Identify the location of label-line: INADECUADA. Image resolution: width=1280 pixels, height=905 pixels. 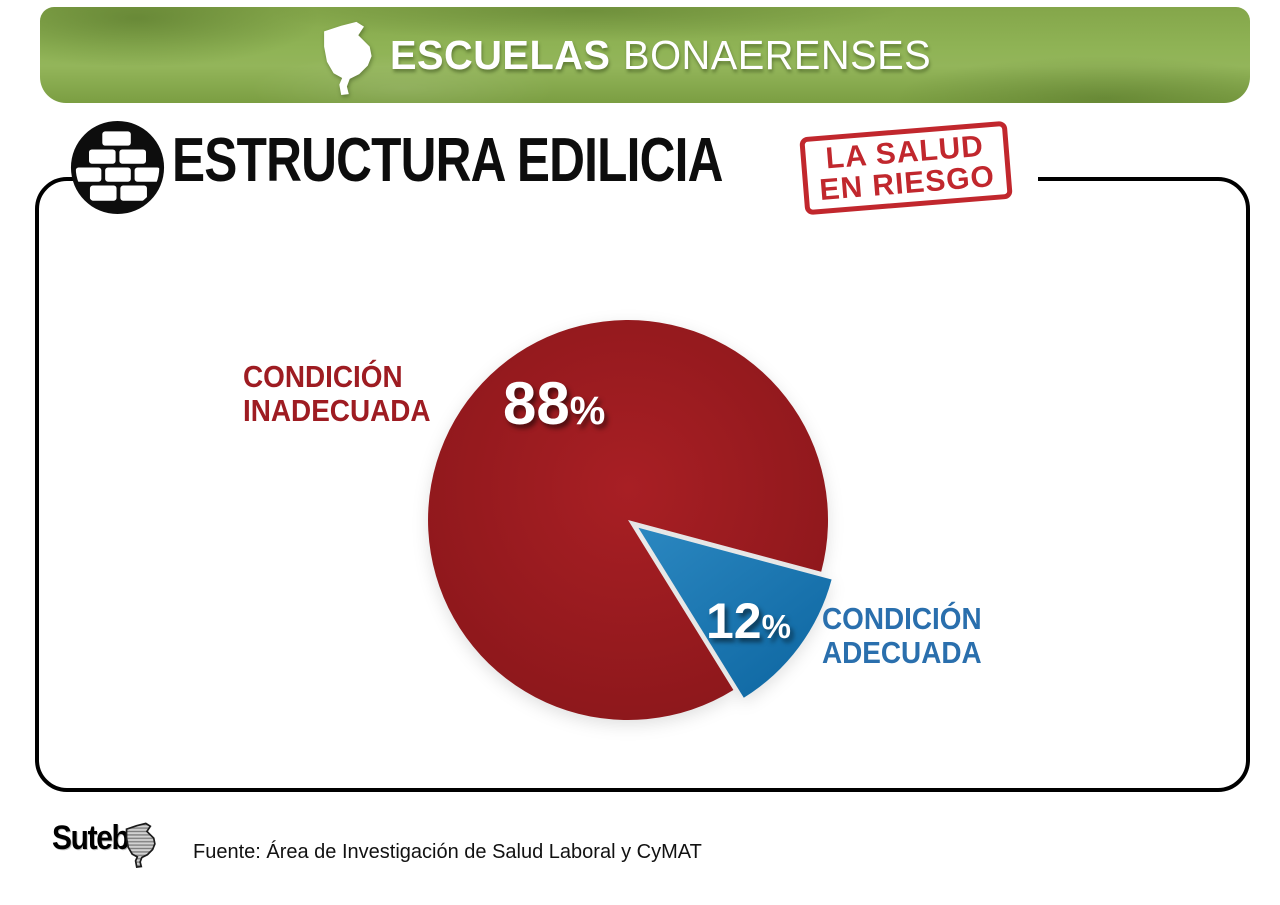
(337, 410).